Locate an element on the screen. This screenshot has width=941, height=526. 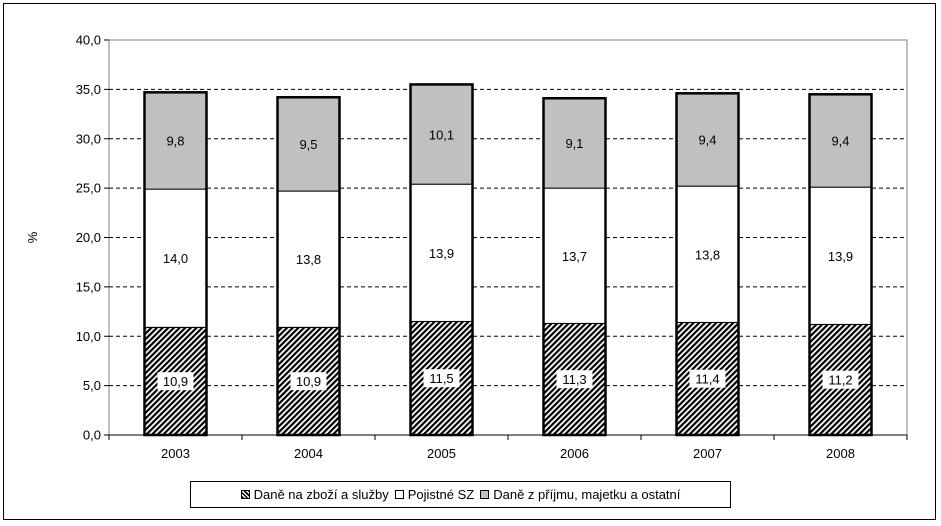
y-tick-label: 20,0 is located at coordinates (88, 237).